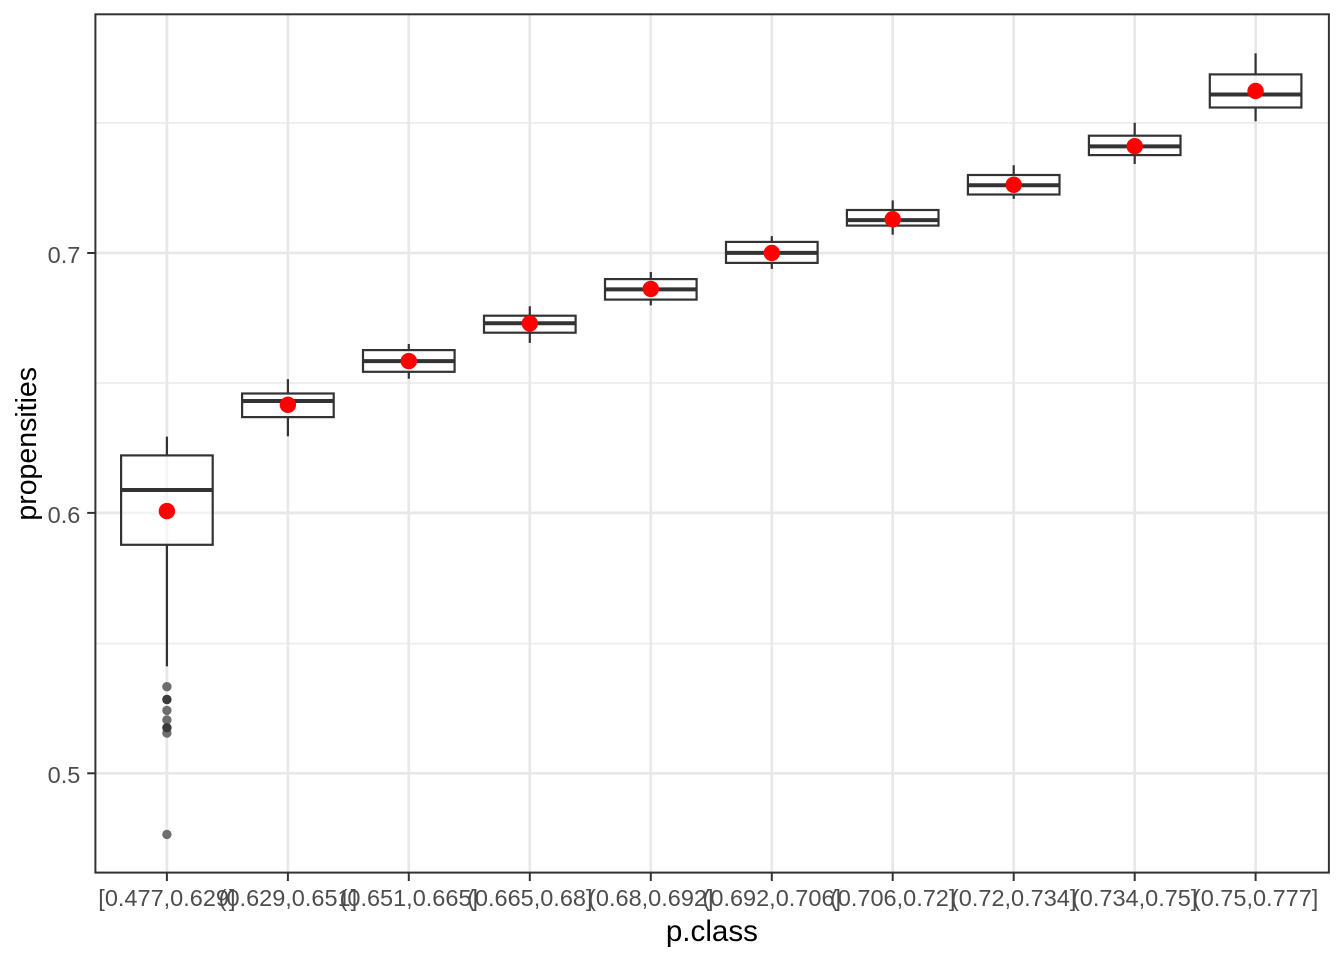  Describe the element at coordinates (64, 515) in the screenshot. I see `svg-text: 0.6` at that location.